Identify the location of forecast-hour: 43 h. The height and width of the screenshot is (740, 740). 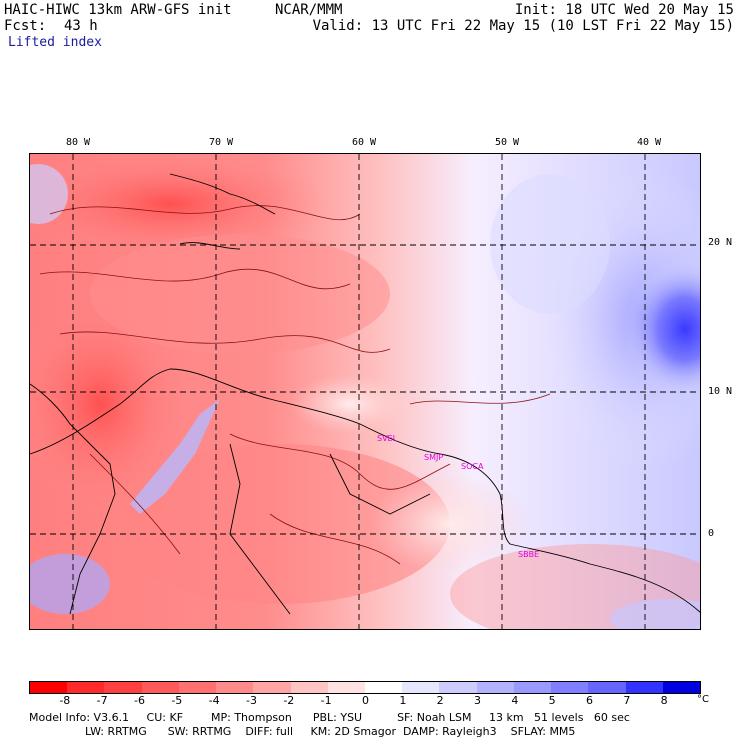
(81, 26).